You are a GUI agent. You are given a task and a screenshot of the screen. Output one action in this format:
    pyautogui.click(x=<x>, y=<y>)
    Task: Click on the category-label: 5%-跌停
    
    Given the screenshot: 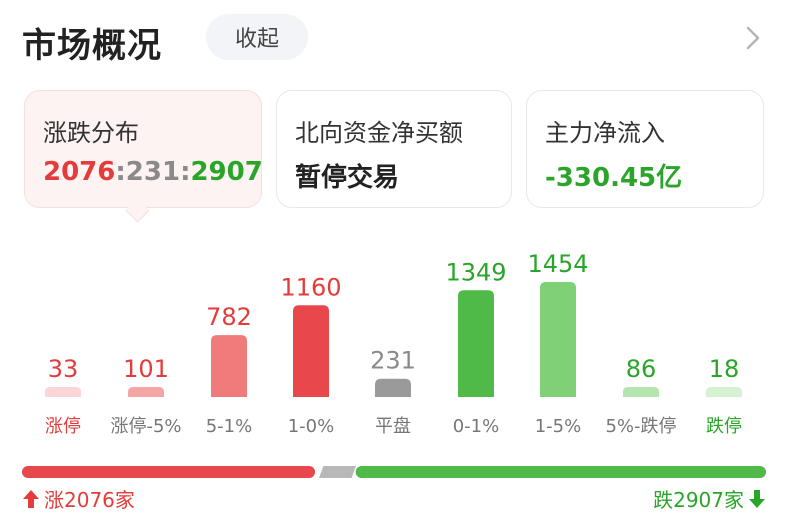 What is the action you would take?
    pyautogui.click(x=640, y=426)
    